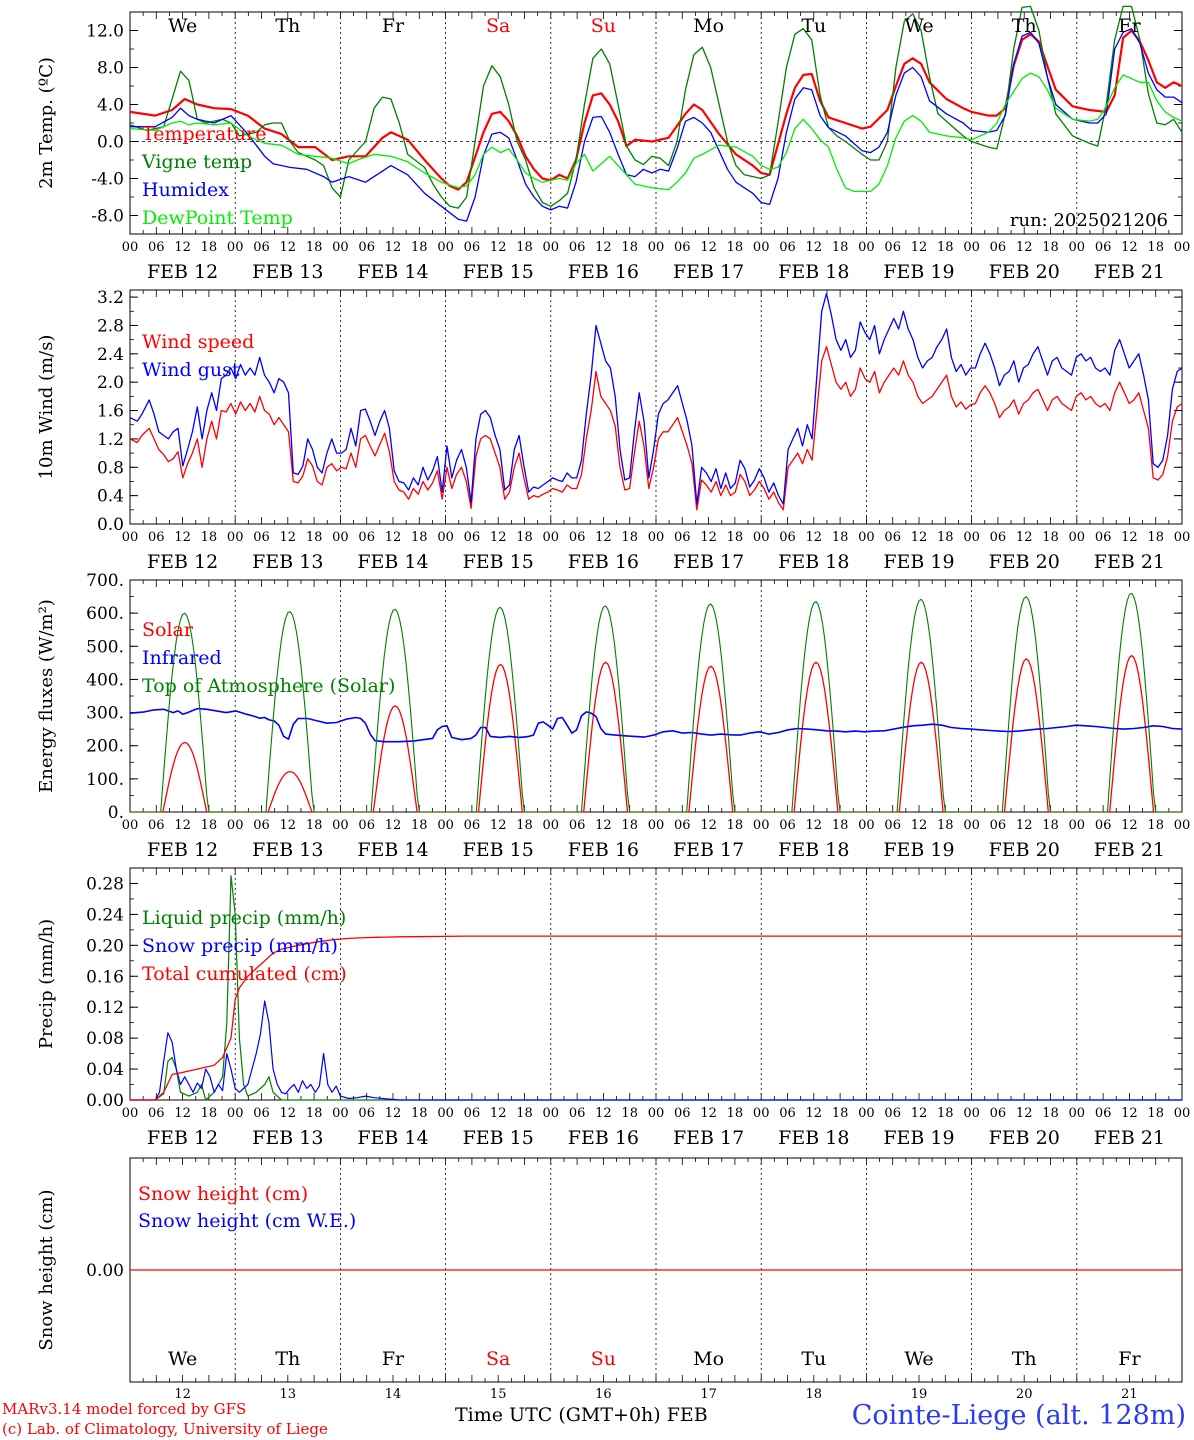  I want to click on y-tick-label: 2.0, so click(110, 383).